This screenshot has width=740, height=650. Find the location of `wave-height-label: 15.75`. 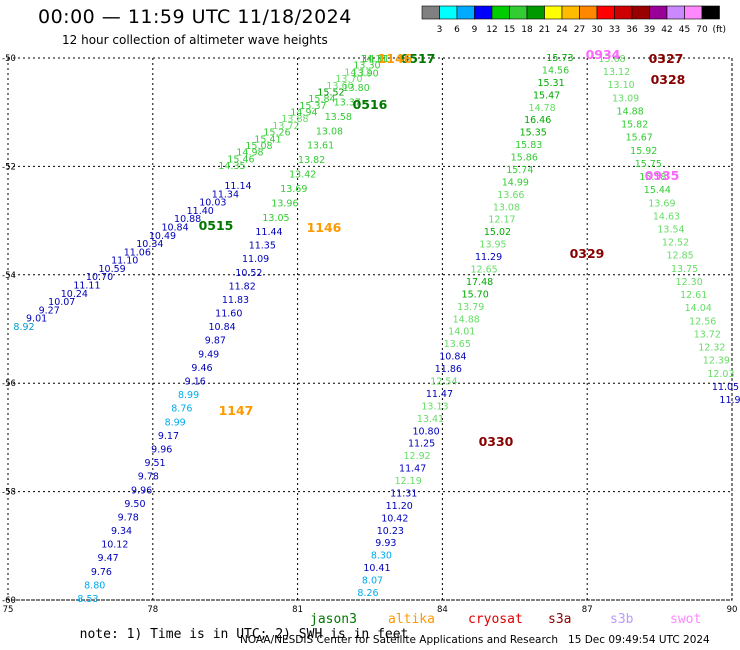

wave-height-label: 15.75 is located at coordinates (648, 164).